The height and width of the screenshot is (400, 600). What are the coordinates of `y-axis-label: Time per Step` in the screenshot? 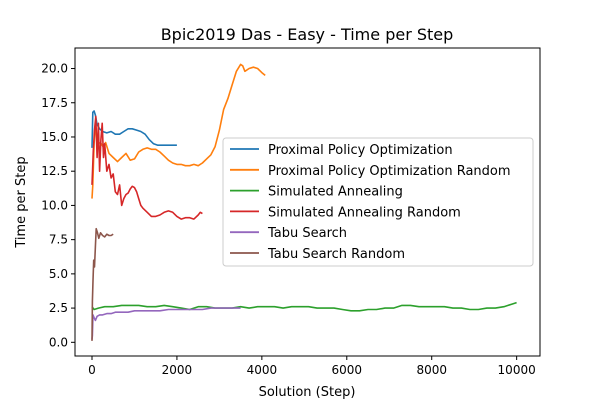 It's located at (21, 202).